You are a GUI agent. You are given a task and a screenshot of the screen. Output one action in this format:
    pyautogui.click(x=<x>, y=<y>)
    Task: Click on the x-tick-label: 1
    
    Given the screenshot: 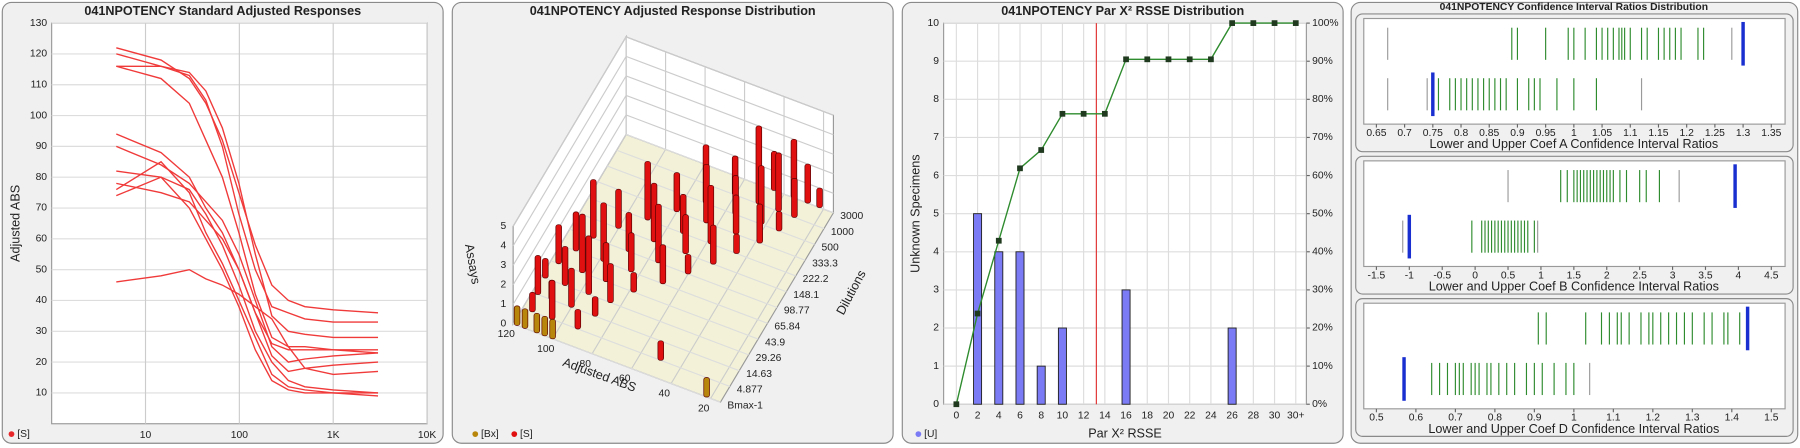 What is the action you would take?
    pyautogui.click(x=1574, y=133)
    